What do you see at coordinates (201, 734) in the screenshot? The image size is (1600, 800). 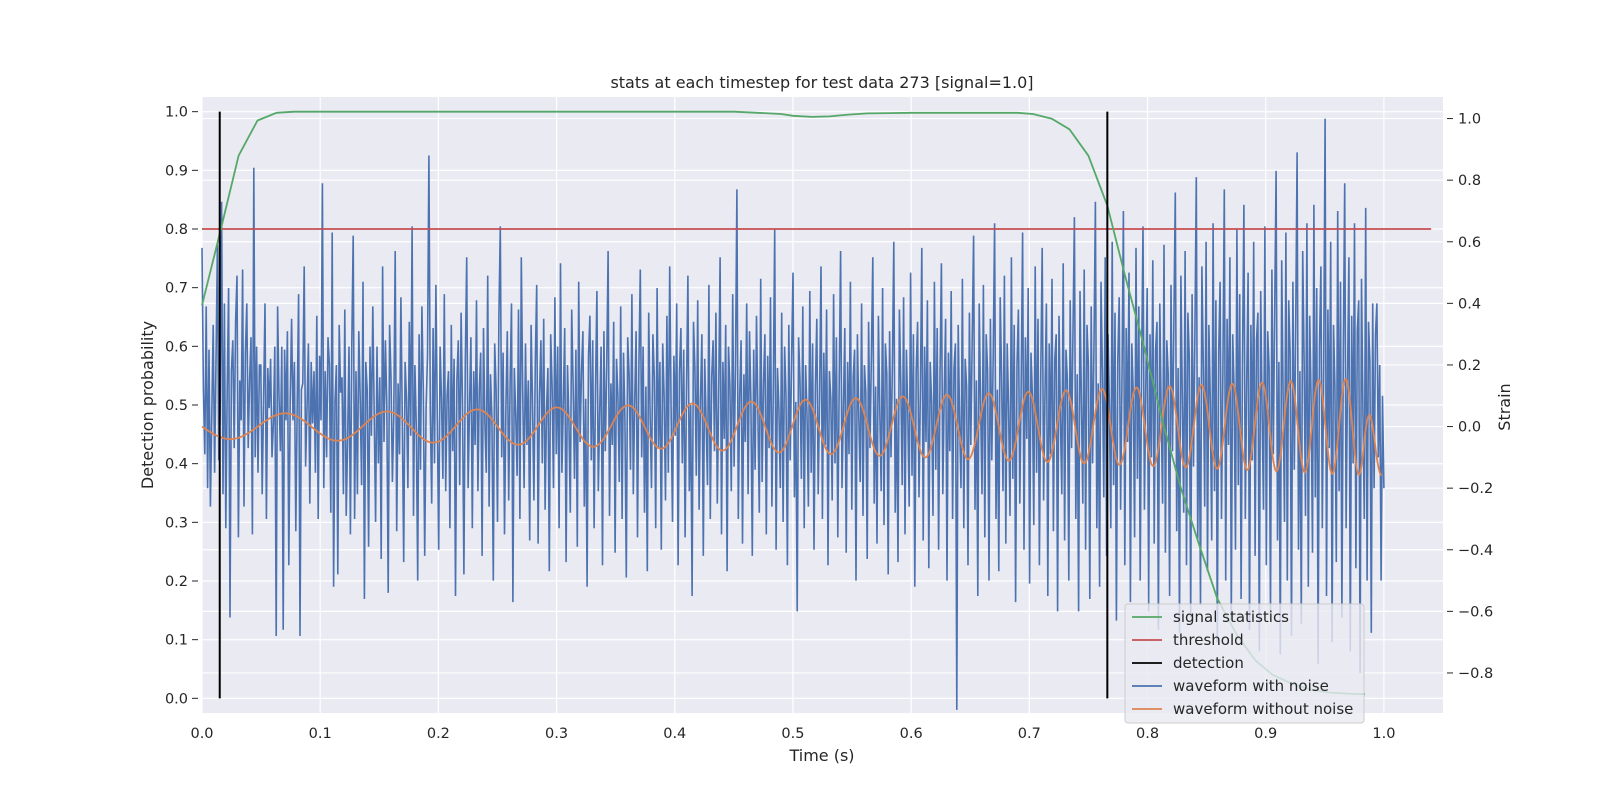 I see `x-tick-label: 0.0` at bounding box center [201, 734].